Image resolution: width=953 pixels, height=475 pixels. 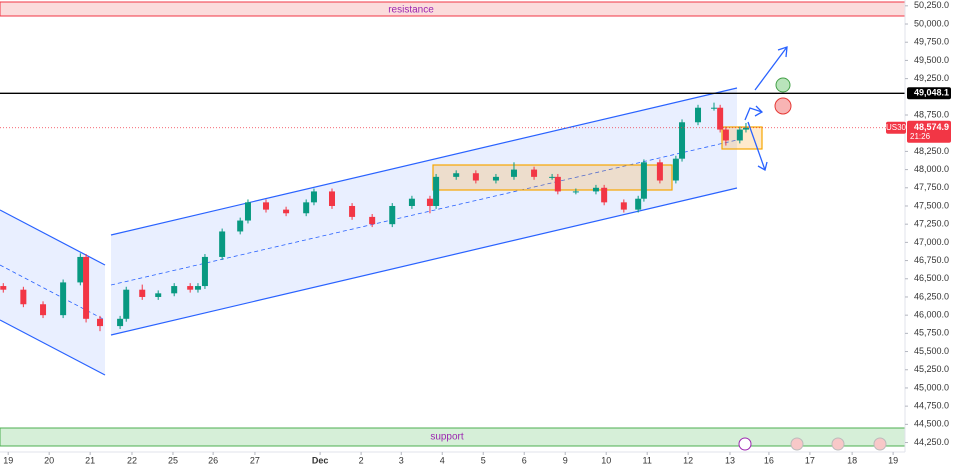 What do you see at coordinates (931, 442) in the screenshot?
I see `y-tick-label: 44,250.0` at bounding box center [931, 442].